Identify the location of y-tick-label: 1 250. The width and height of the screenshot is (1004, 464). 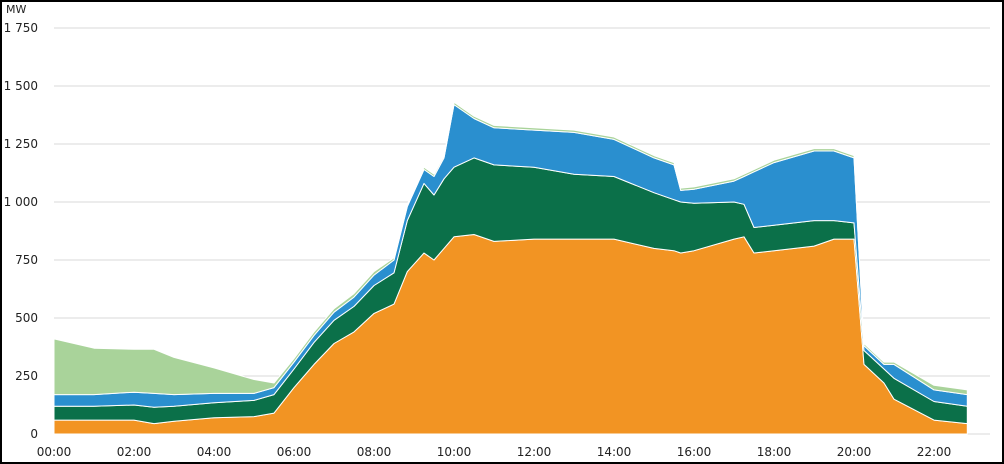
(21, 144).